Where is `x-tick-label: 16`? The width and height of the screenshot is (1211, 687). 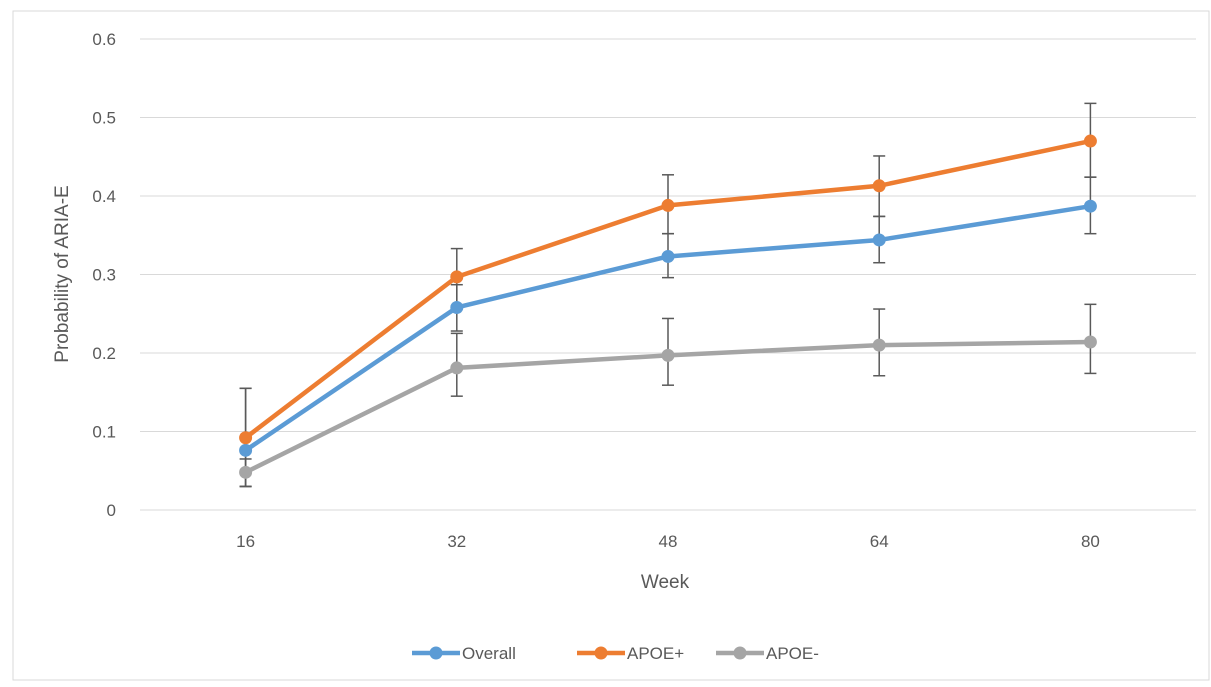 x-tick-label: 16 is located at coordinates (245, 541).